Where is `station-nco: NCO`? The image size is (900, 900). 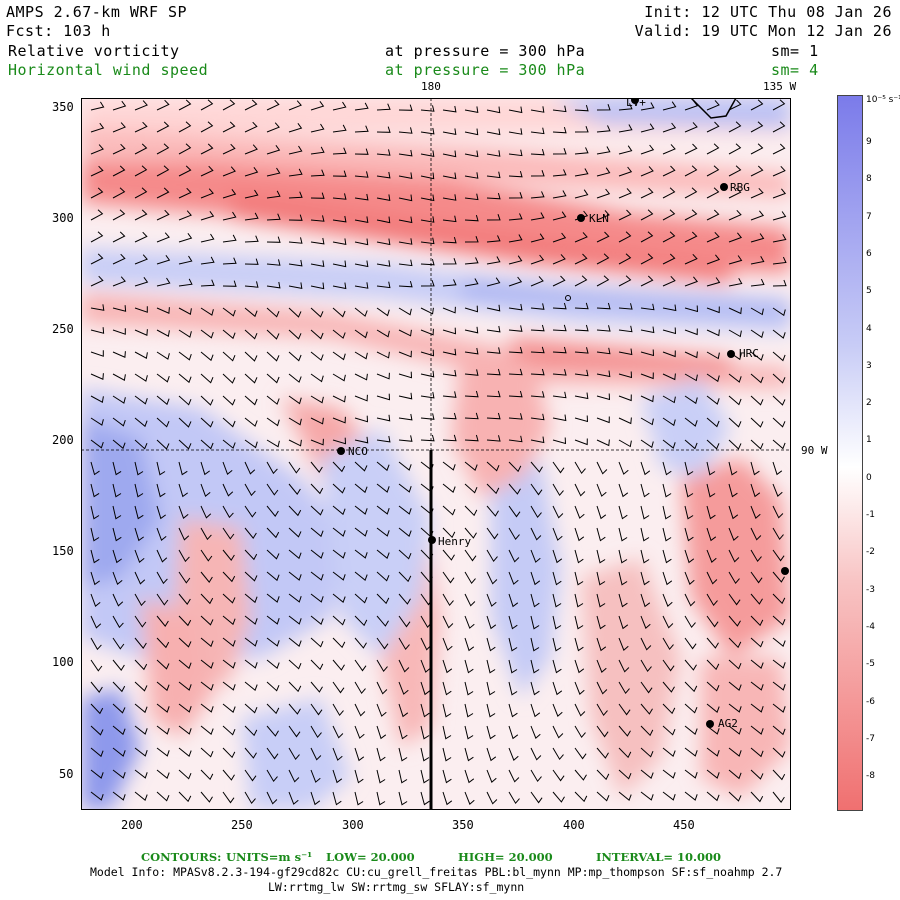 station-nco: NCO is located at coordinates (358, 451).